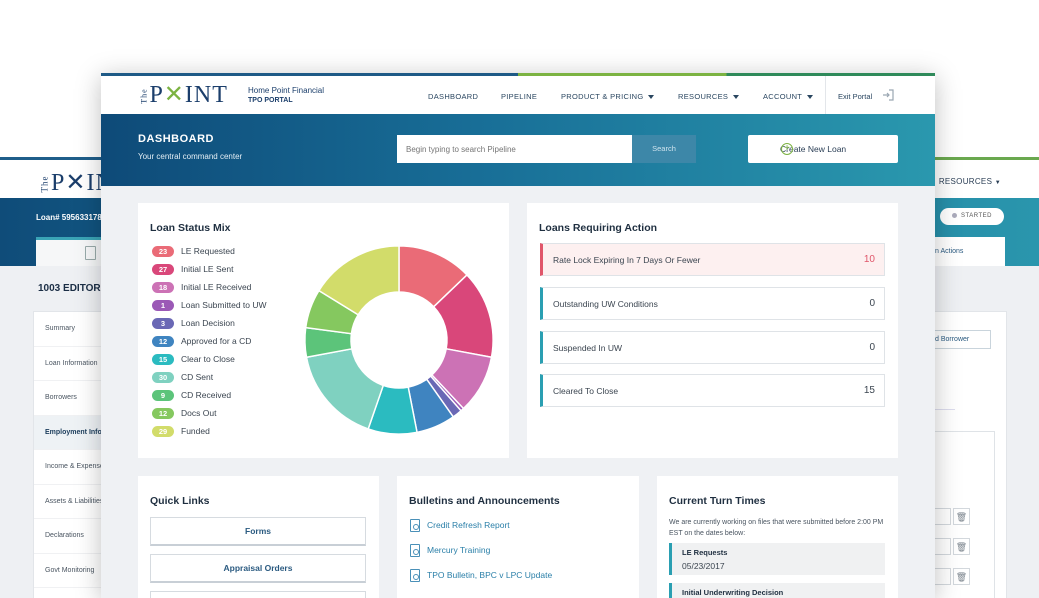  Describe the element at coordinates (270, 100) in the screenshot. I see `brand-line2: TPO PORTAL` at that location.